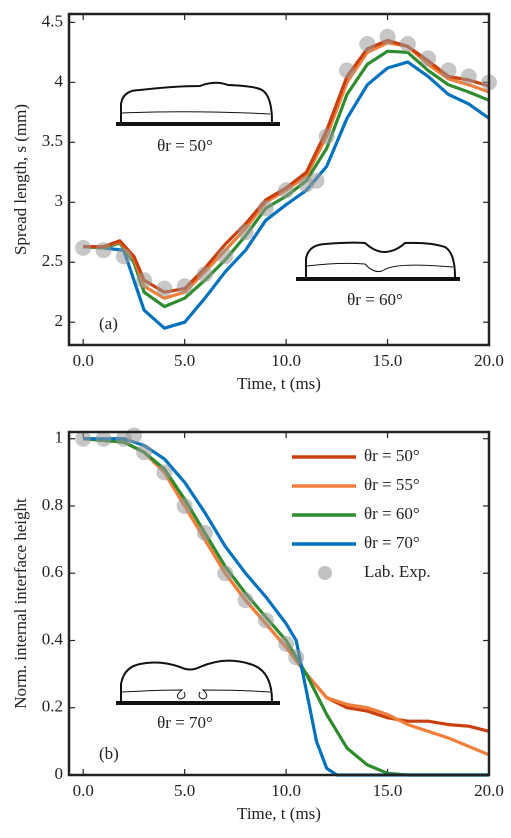 This screenshot has width=511, height=838. I want to click on y-tick-label: 2.5, so click(52, 260).